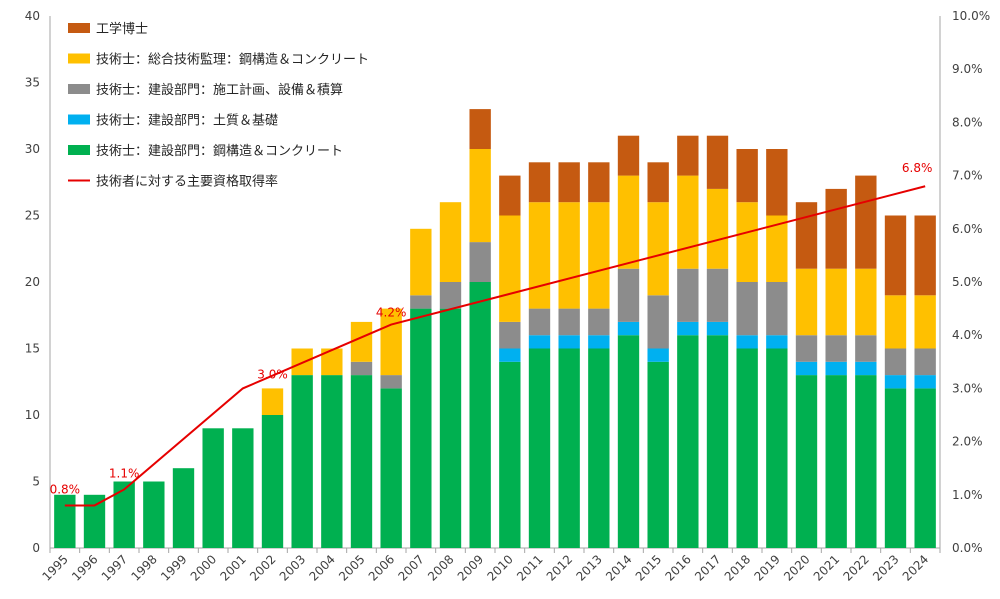 This screenshot has width=1000, height=599. I want to click on bar-segment-1998-s0, so click(154, 514).